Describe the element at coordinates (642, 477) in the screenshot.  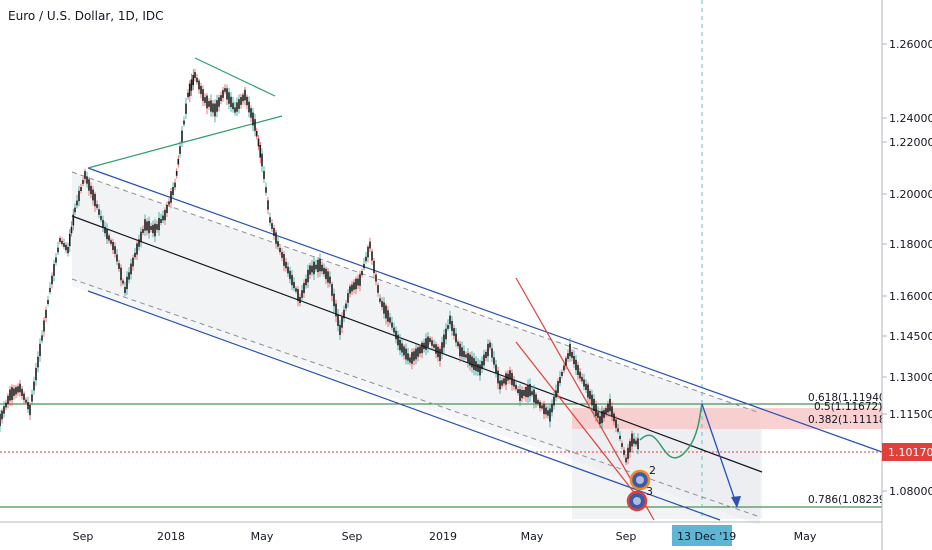
I see `marker-2: 2` at that location.